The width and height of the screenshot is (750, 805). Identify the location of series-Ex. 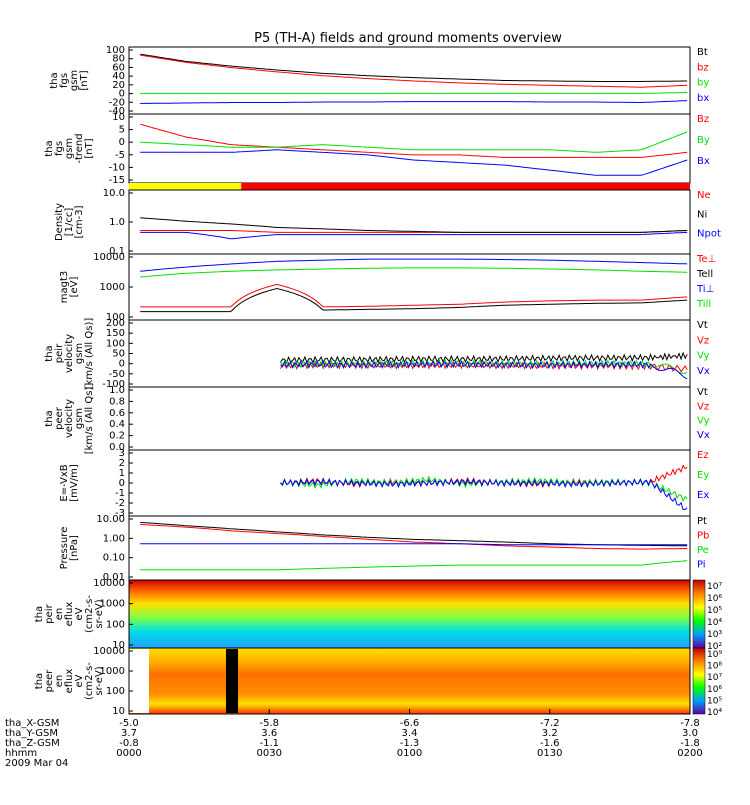
(484, 493).